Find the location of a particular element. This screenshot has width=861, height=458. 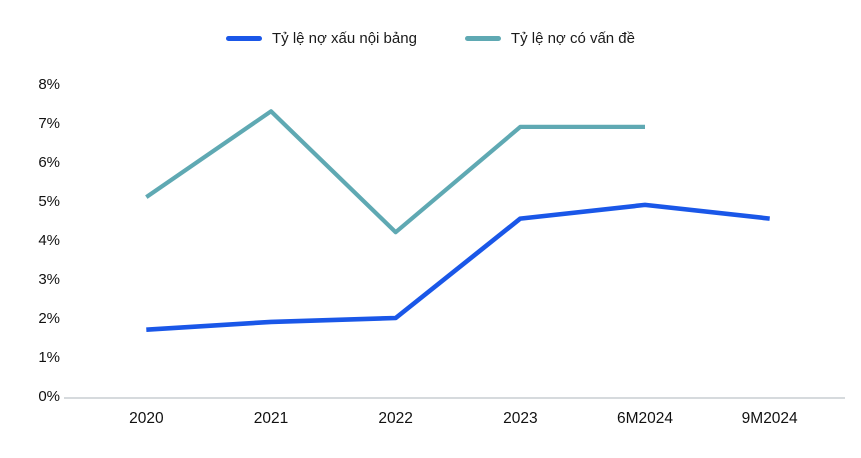

legend-swatch-npl-ratio is located at coordinates (243, 38).